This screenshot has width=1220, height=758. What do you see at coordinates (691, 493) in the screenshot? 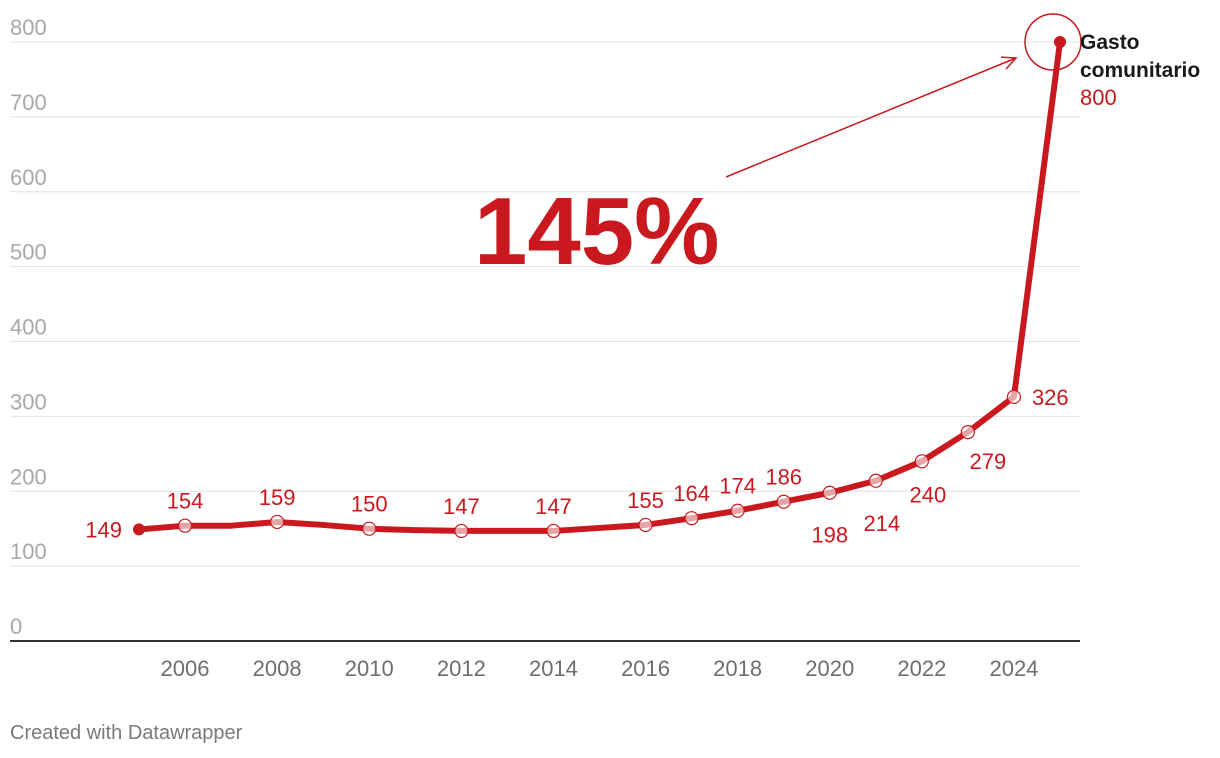
I see `data-label-2017: 164` at bounding box center [691, 493].